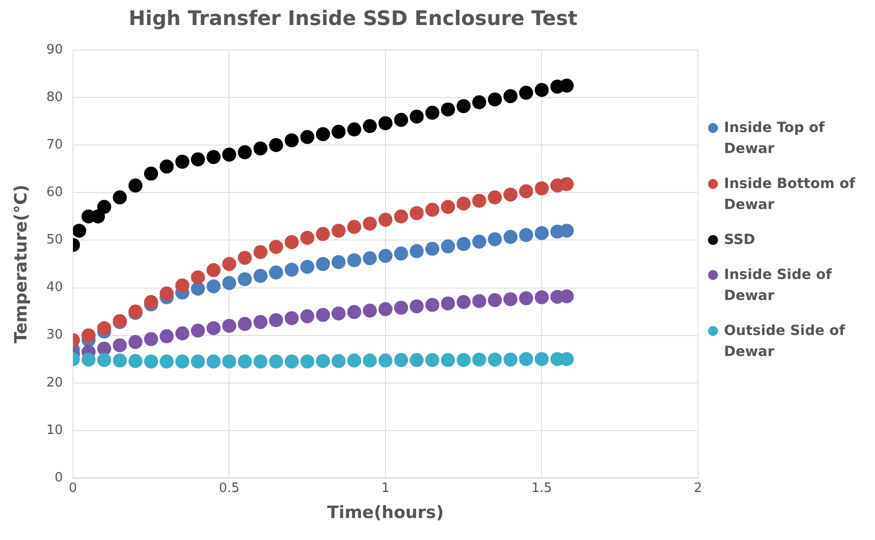 This screenshot has height=540, width=875. What do you see at coordinates (54, 288) in the screenshot?
I see `y-tick-label: 40` at bounding box center [54, 288].